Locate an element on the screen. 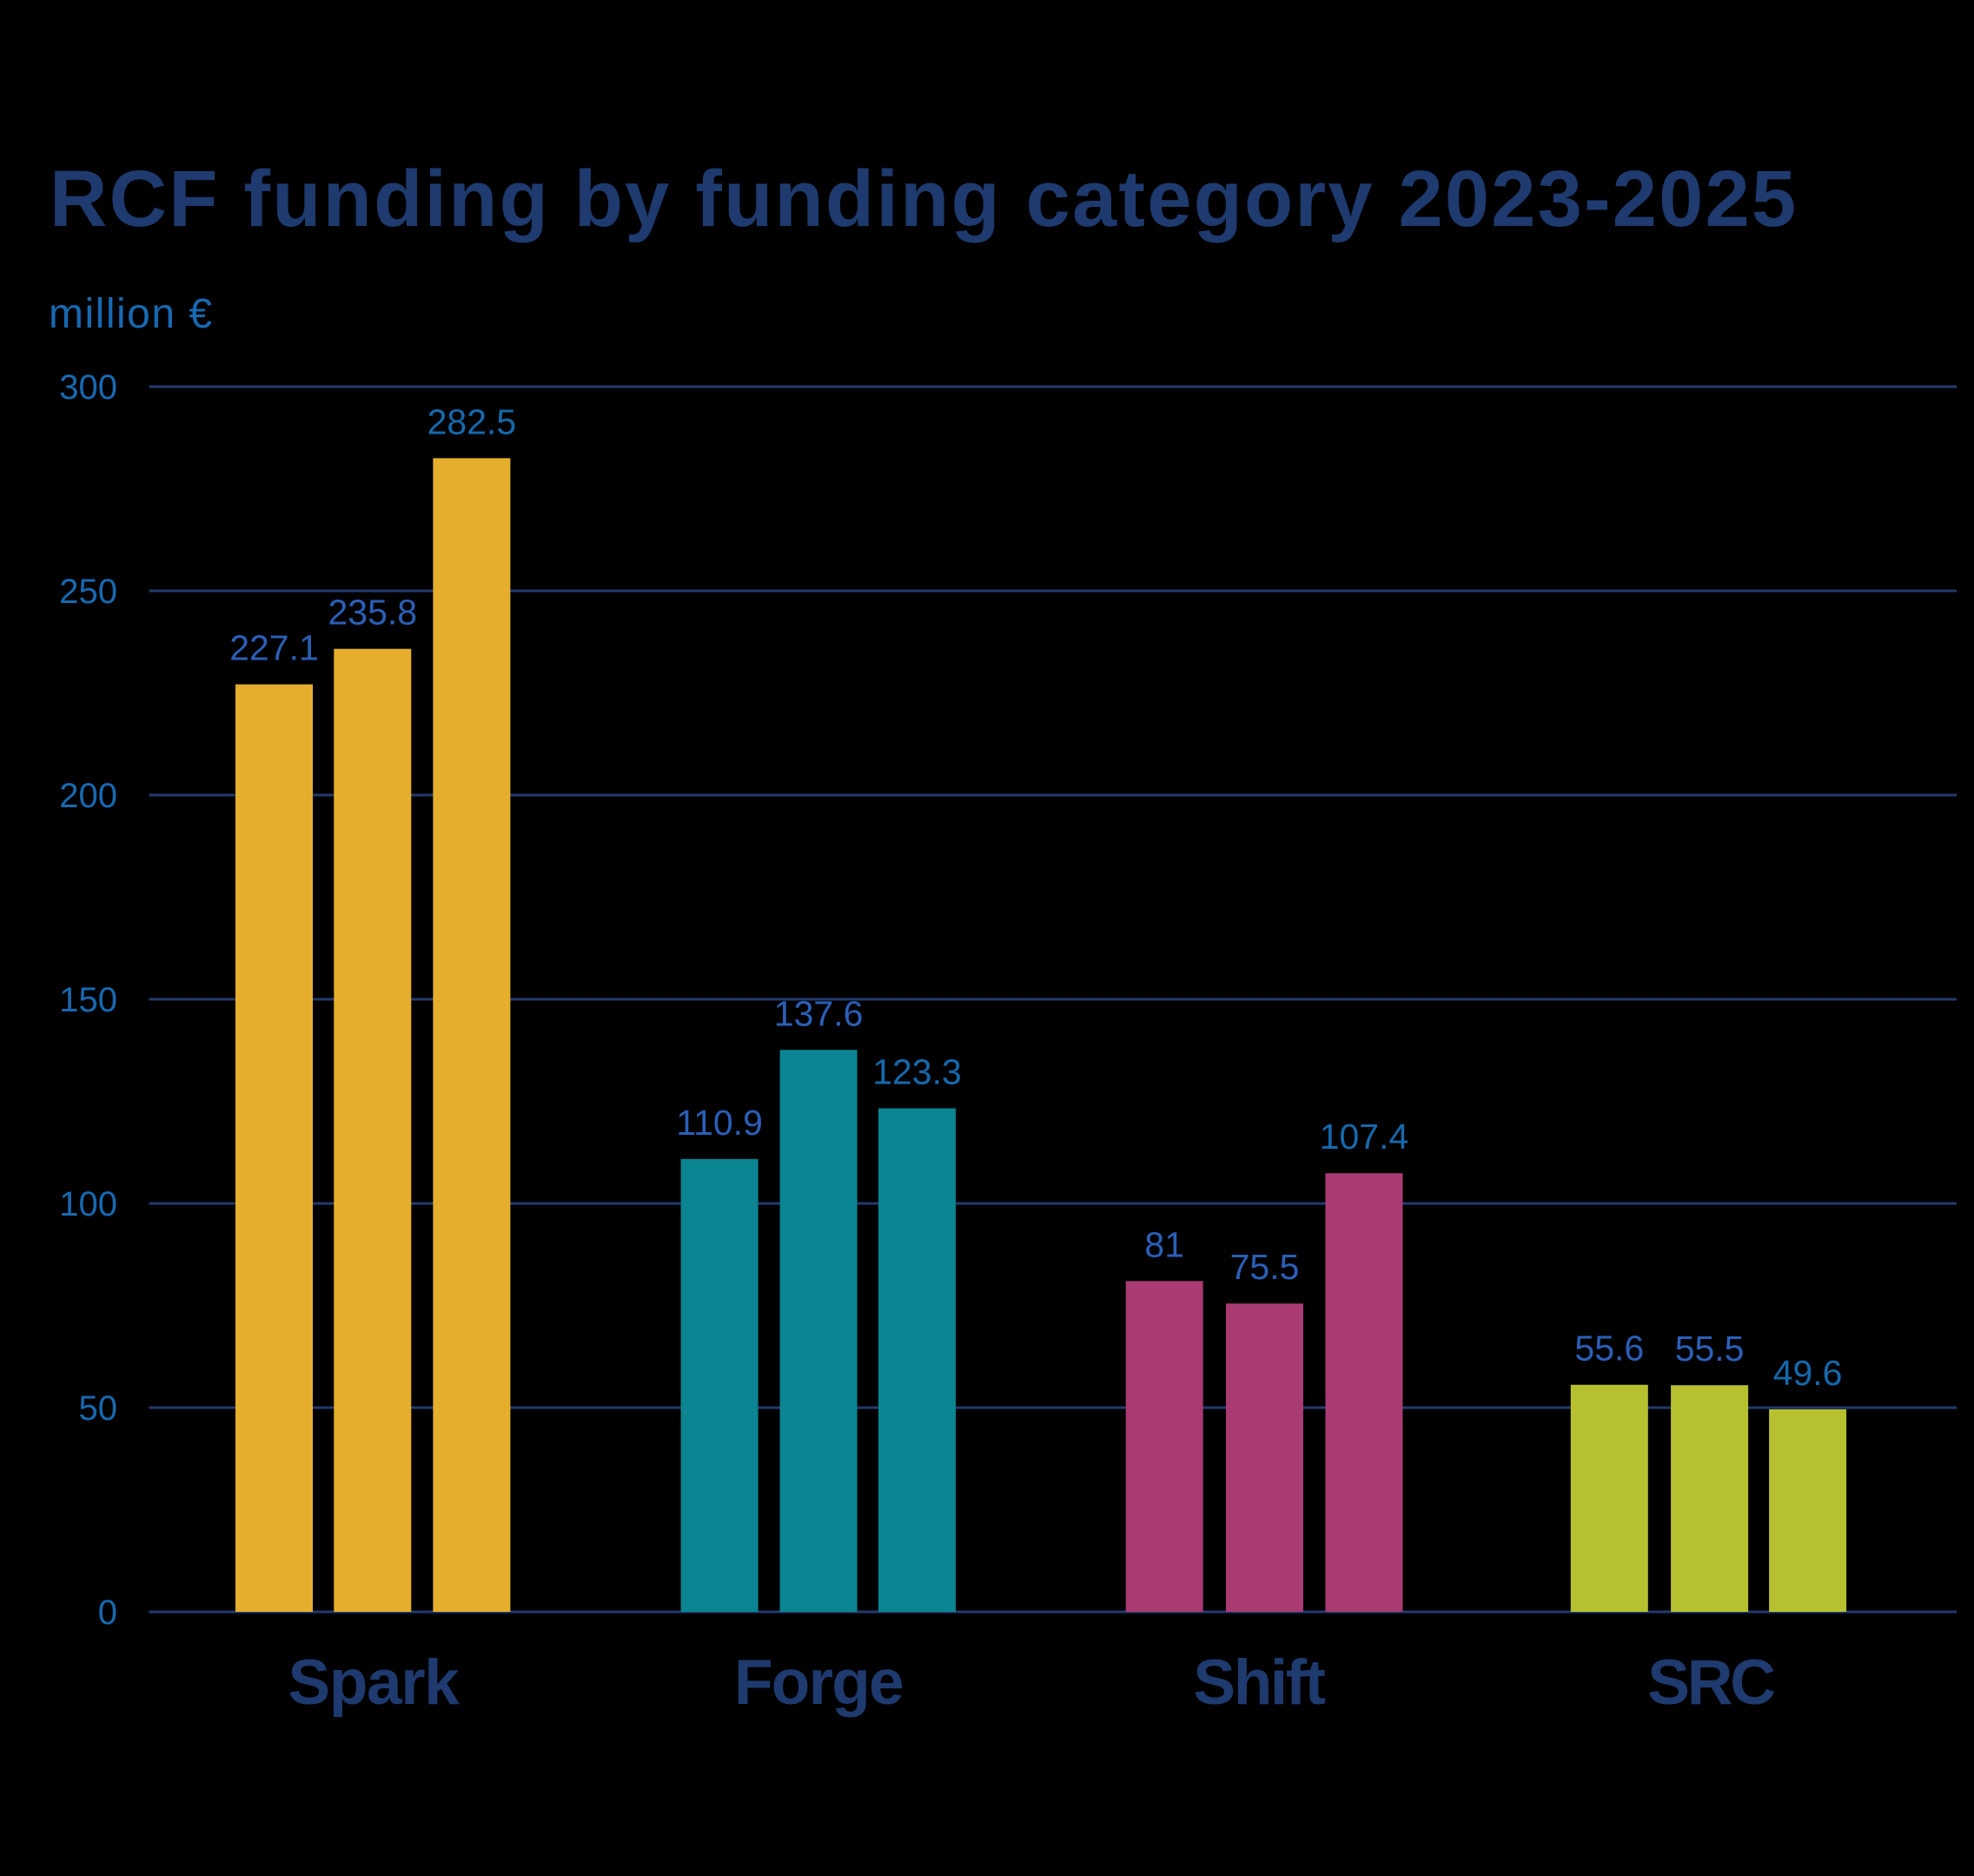  svg-text: SRC is located at coordinates (1710, 1683).